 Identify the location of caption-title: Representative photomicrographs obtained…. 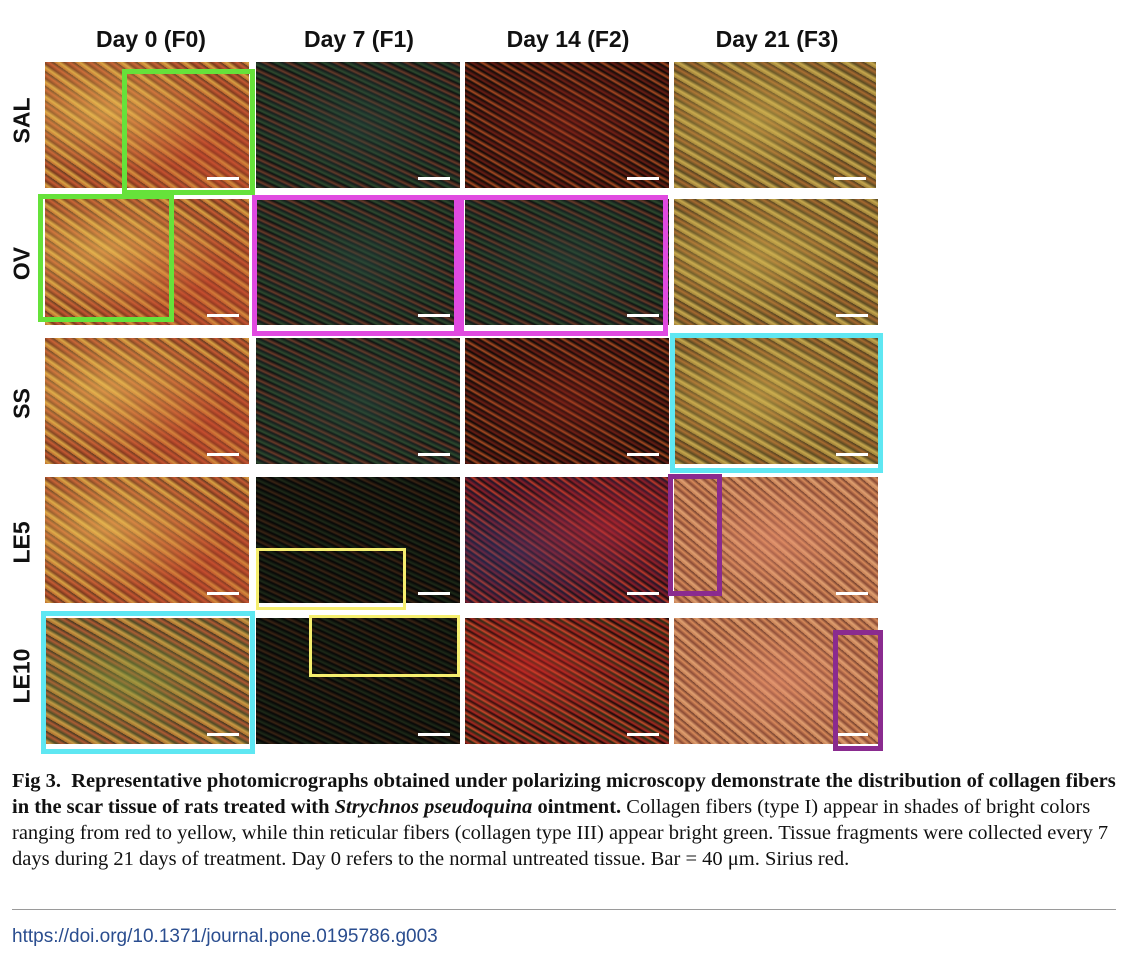
(564, 794).